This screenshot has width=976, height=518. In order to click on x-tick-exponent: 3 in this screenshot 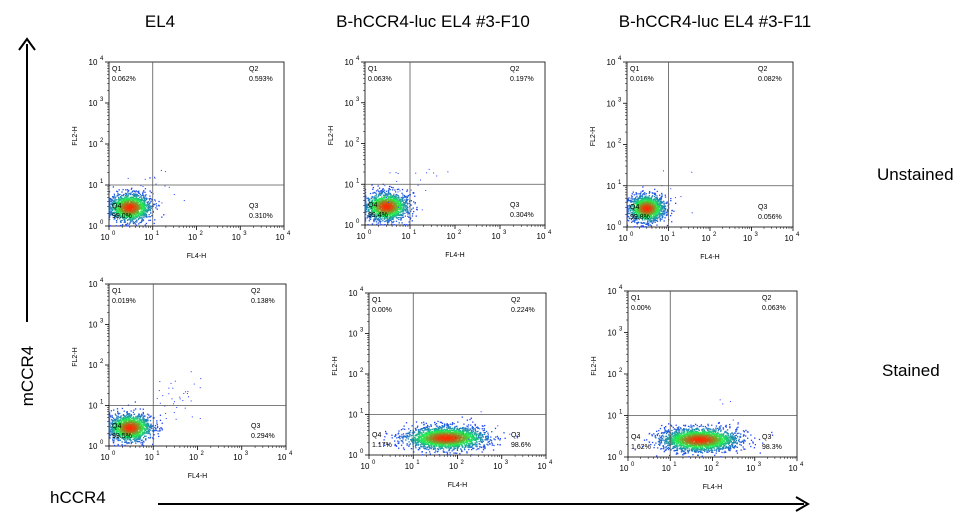, I will do `click(505, 233)`.